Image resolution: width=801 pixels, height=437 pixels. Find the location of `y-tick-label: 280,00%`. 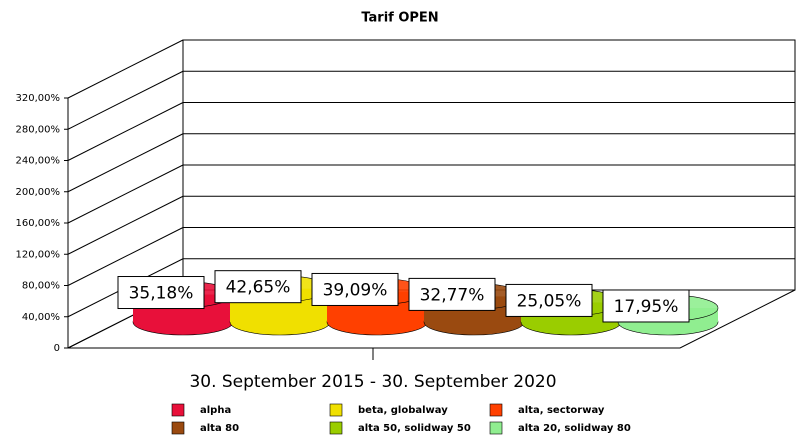

y-tick-label: 280,00% is located at coordinates (38, 129).